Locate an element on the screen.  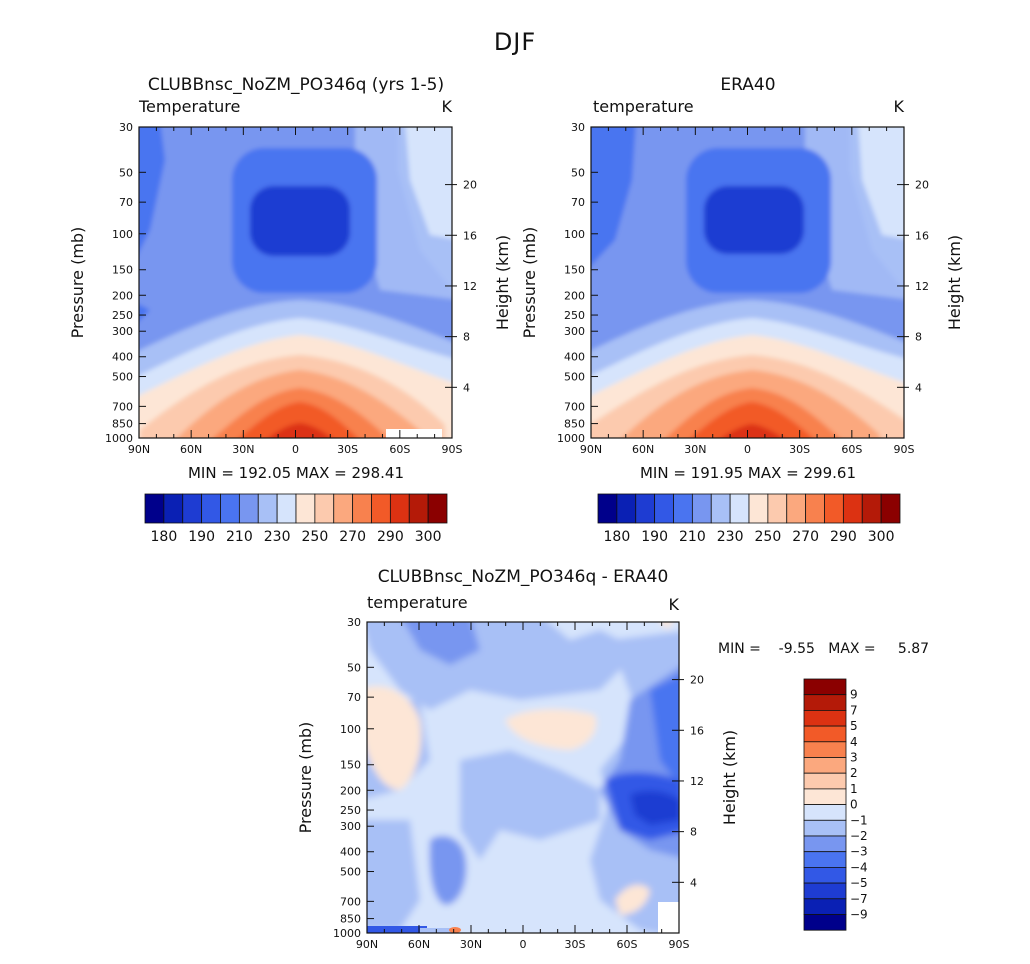
model-height-tick-label: 8 is located at coordinates (466, 337).